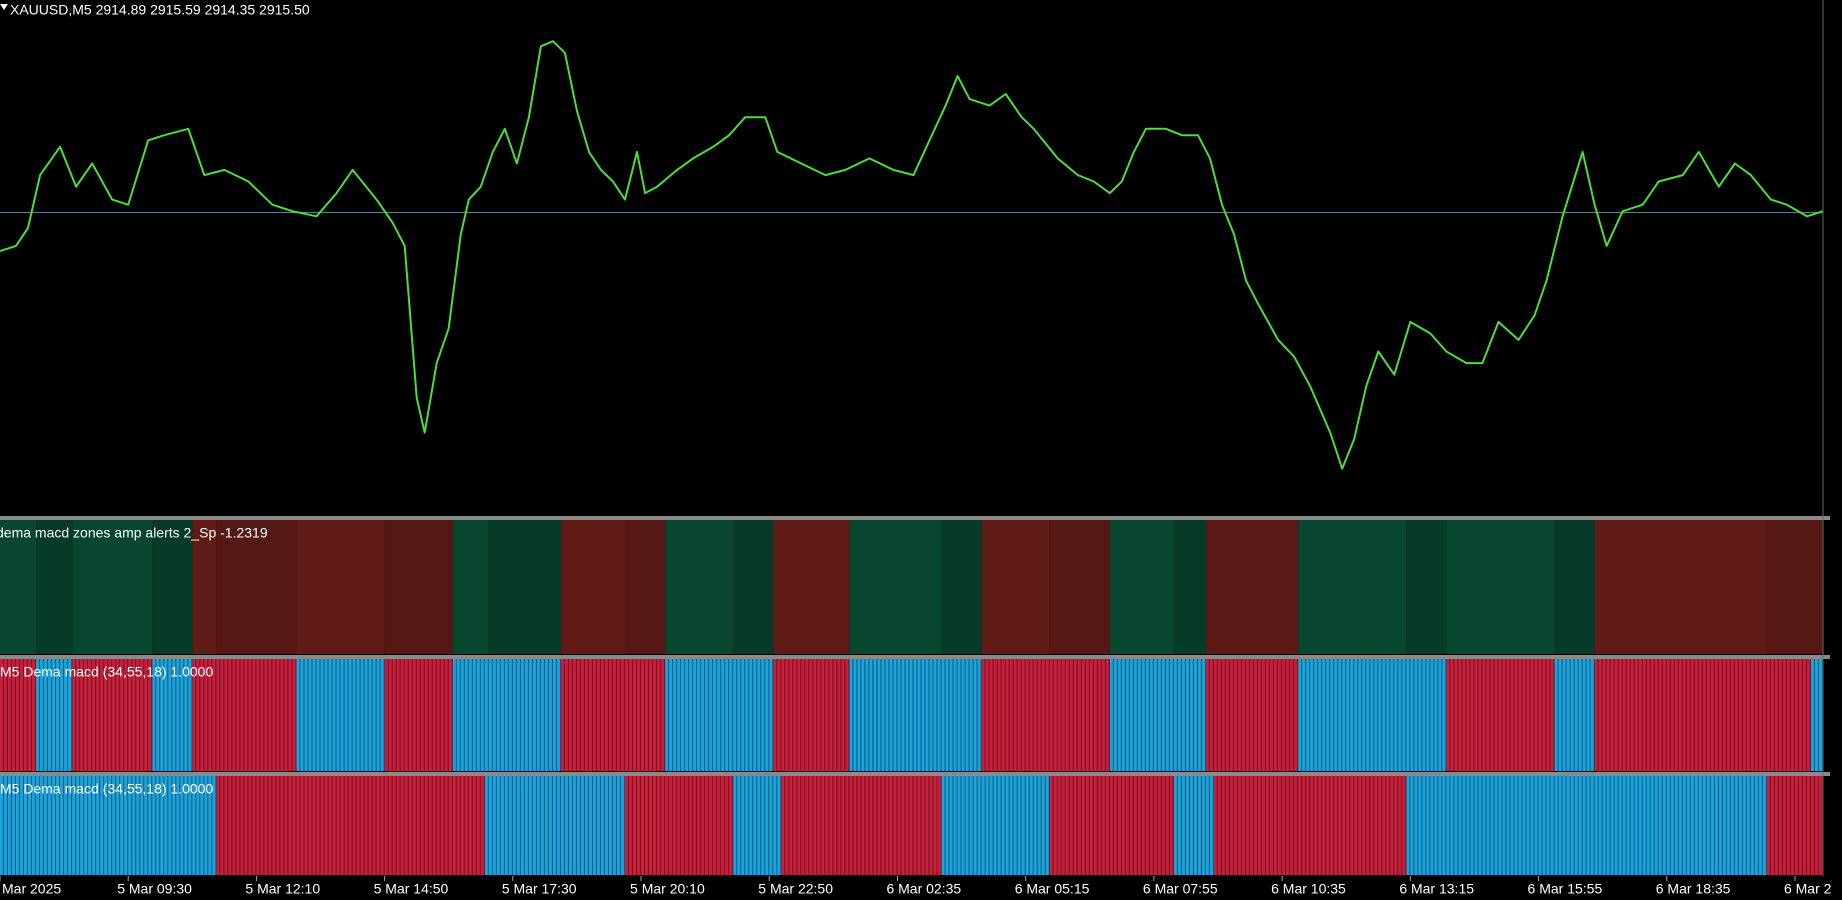 The width and height of the screenshot is (1842, 900). Describe the element at coordinates (4, 7) in the screenshot. I see `collapse-arrow` at that location.